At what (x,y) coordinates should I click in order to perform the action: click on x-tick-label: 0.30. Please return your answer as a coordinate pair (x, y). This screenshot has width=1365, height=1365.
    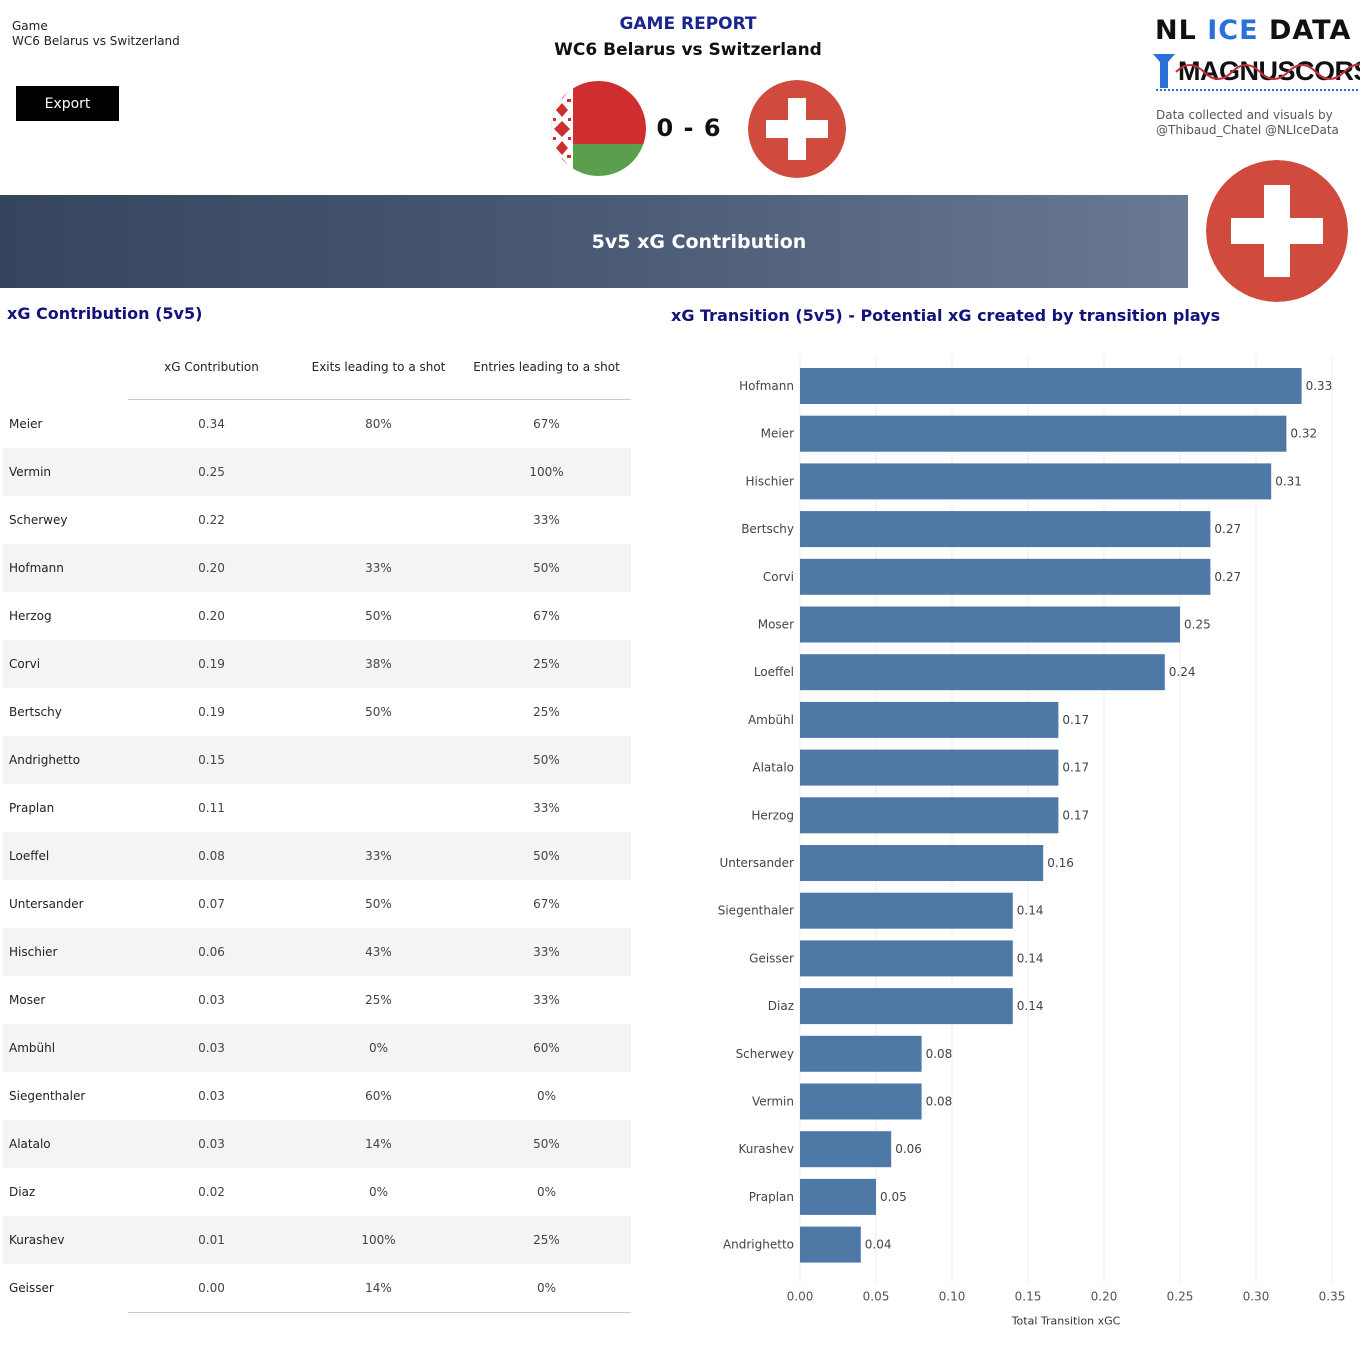
    Looking at the image, I should click on (1256, 1296).